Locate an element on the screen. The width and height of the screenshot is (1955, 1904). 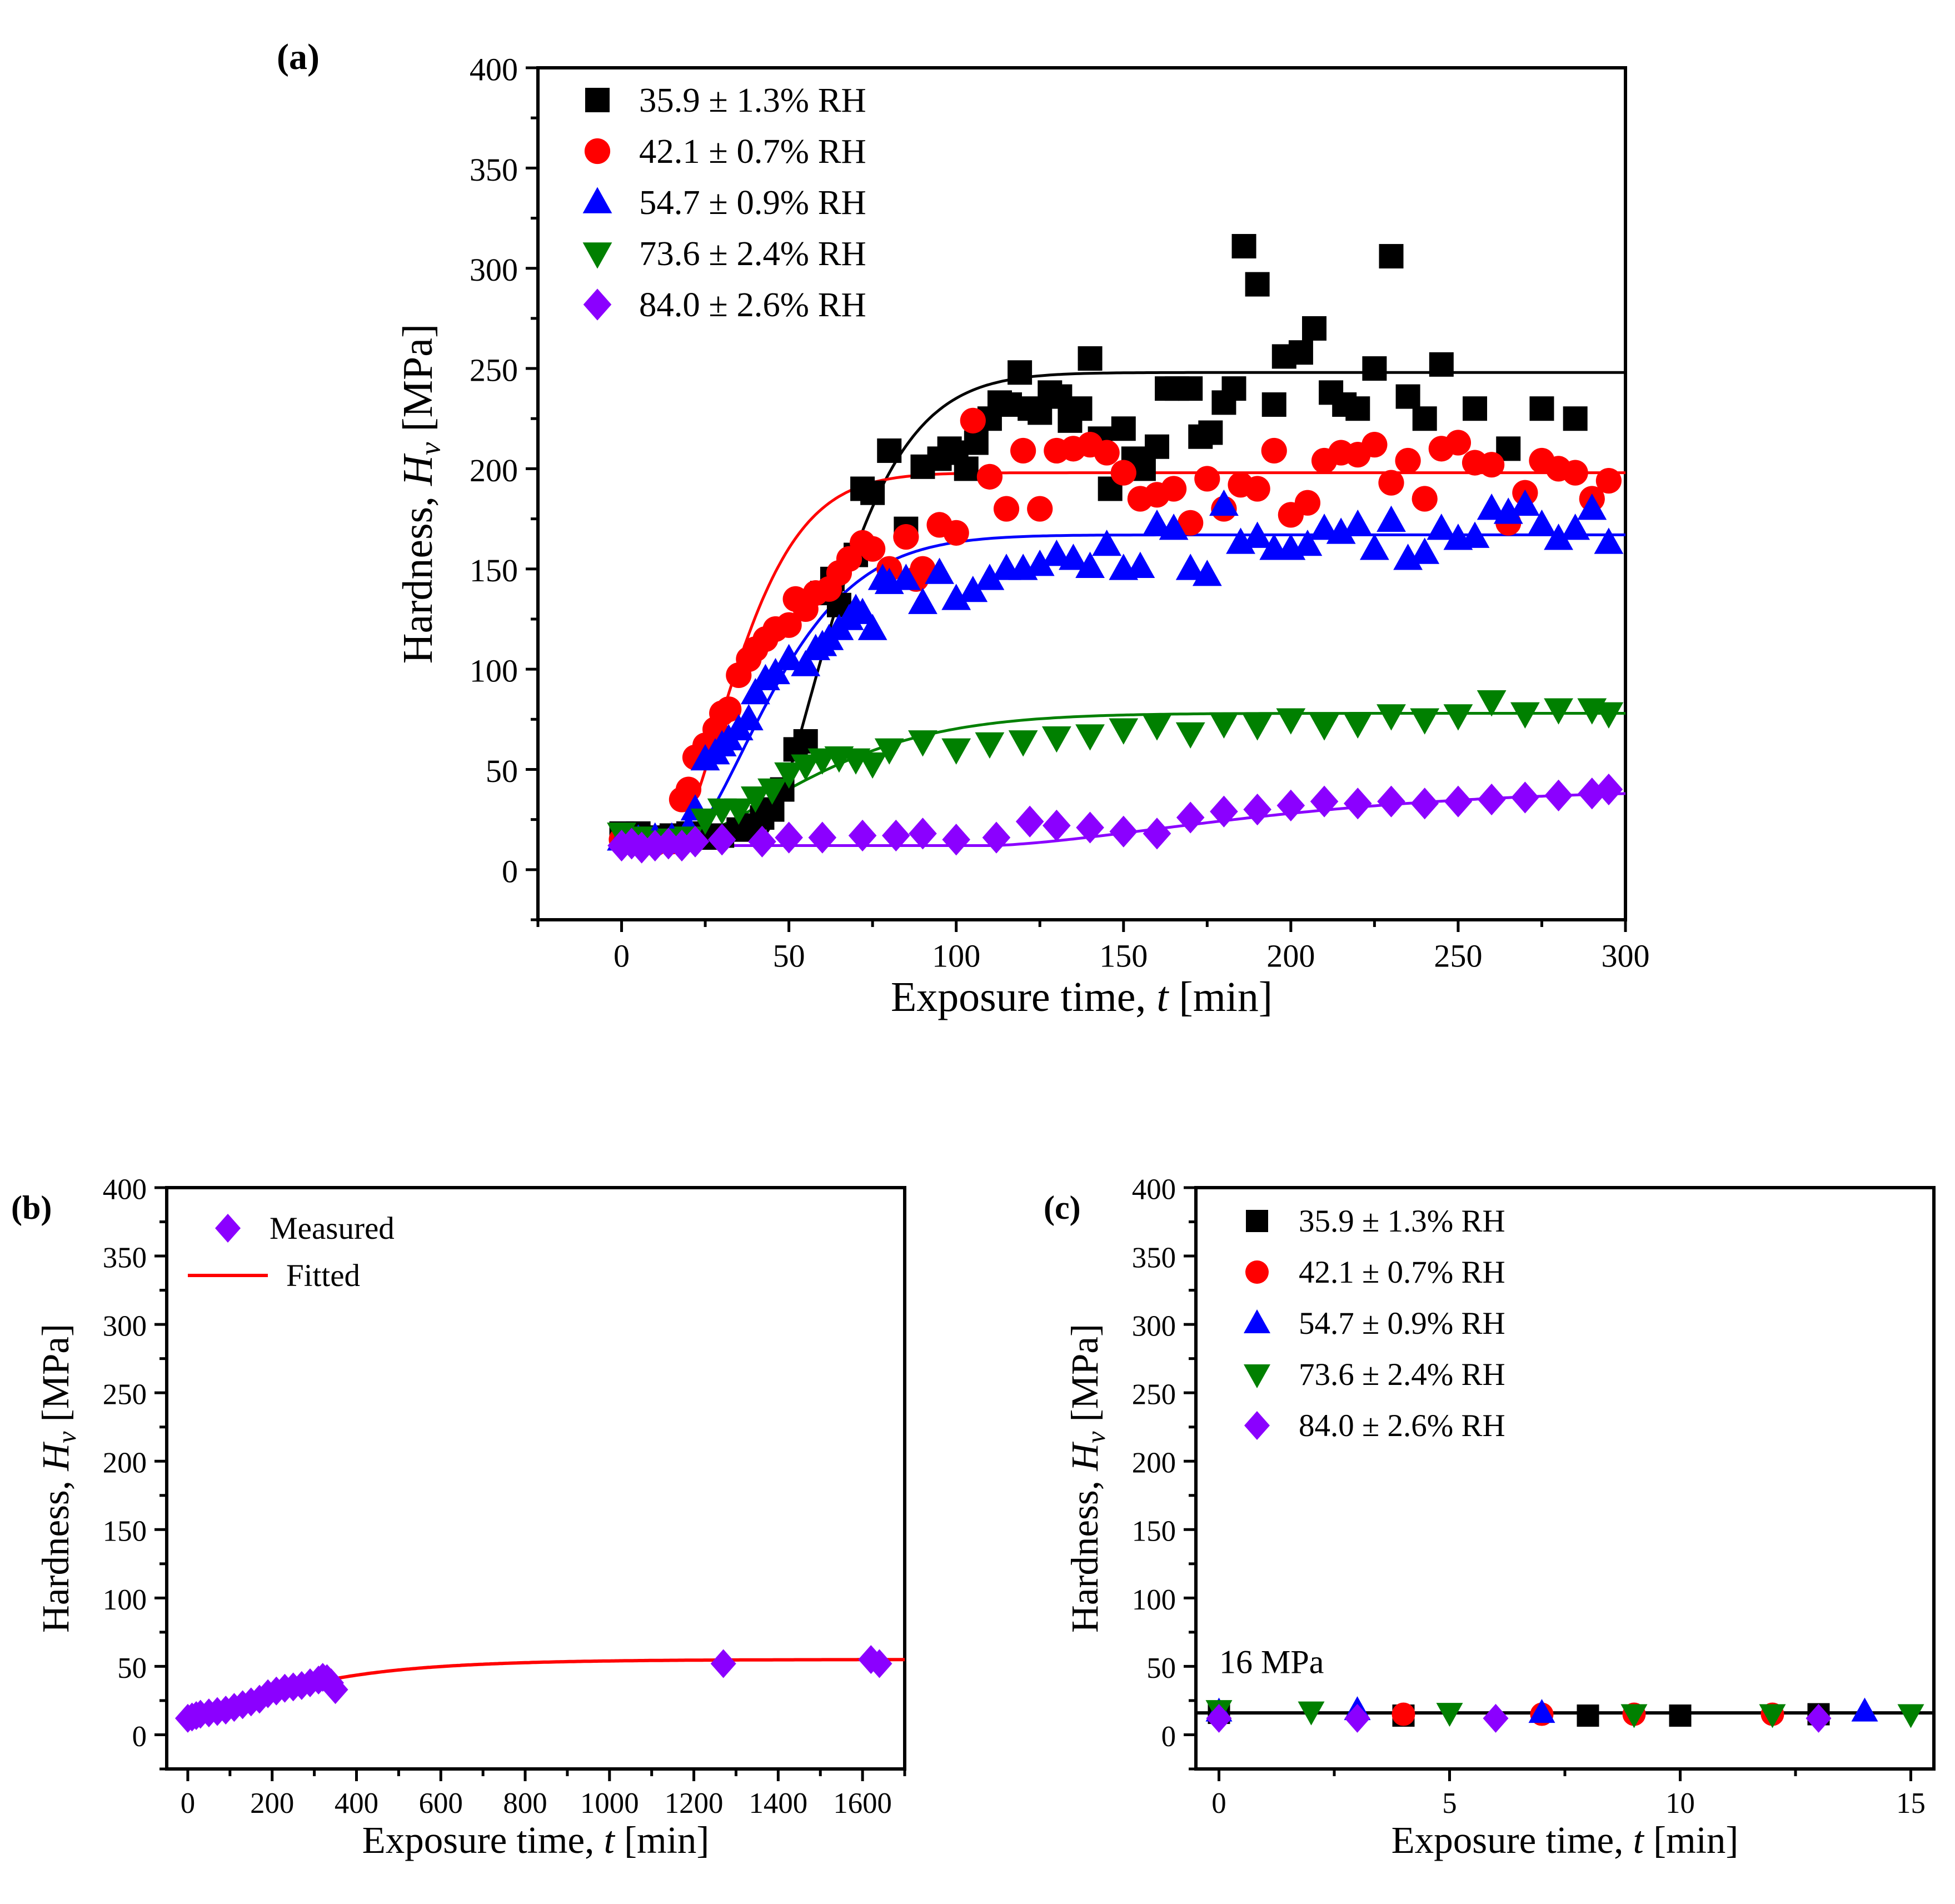
y-tick-label: 400 is located at coordinates (1154, 1189).